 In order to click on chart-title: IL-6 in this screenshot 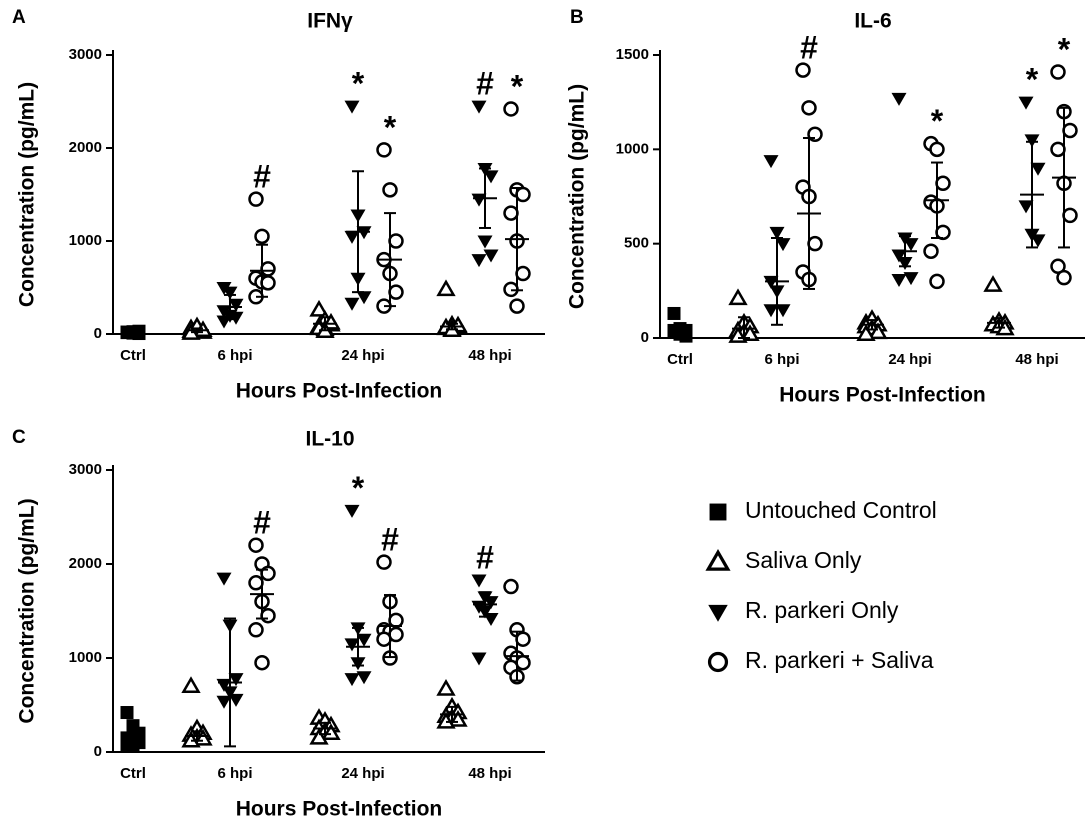, I will do `click(872, 21)`.